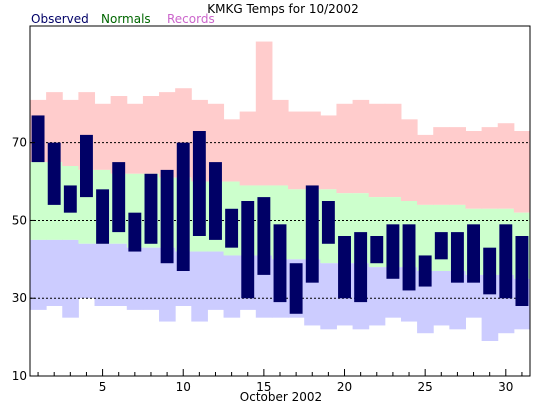 The height and width of the screenshot is (406, 540). What do you see at coordinates (344, 387) in the screenshot?
I see `x-tick-label: 20` at bounding box center [344, 387].